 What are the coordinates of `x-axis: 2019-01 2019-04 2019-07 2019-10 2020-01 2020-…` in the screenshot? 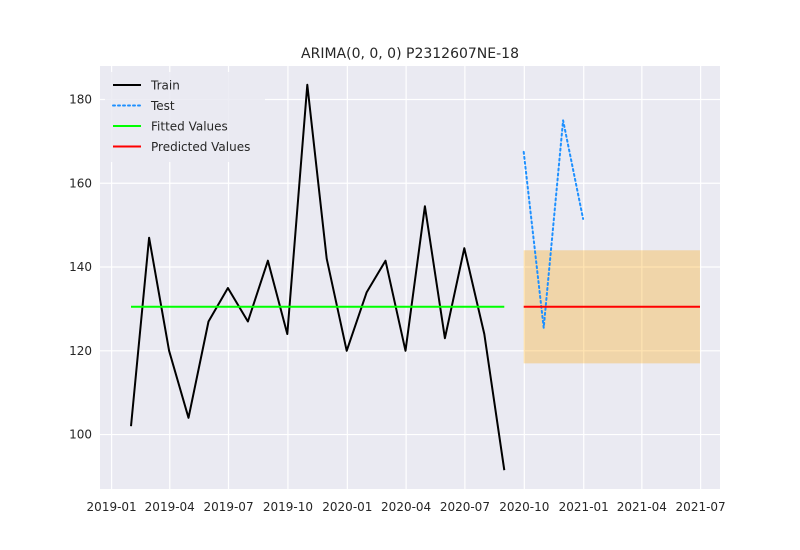 It's located at (406, 507).